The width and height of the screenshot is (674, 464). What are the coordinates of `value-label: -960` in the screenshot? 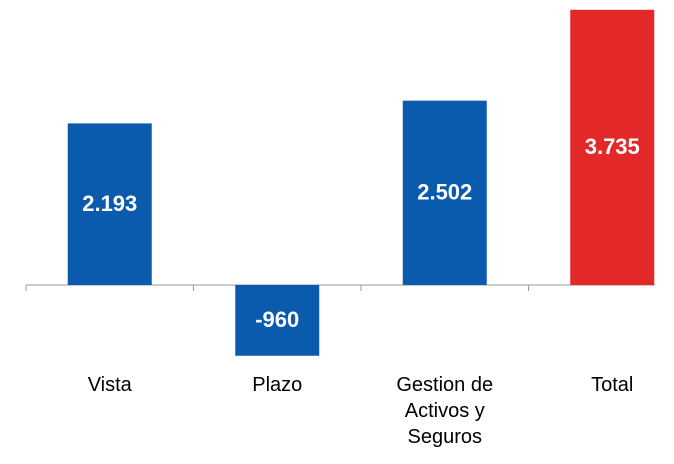 It's located at (277, 319).